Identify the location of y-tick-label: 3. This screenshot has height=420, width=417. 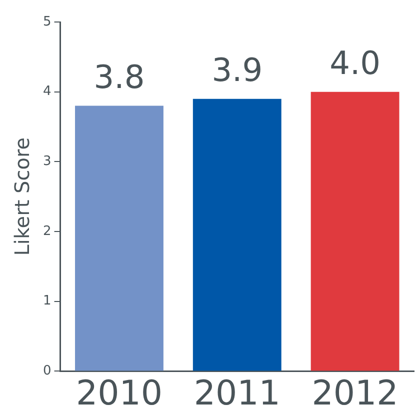
(47, 162).